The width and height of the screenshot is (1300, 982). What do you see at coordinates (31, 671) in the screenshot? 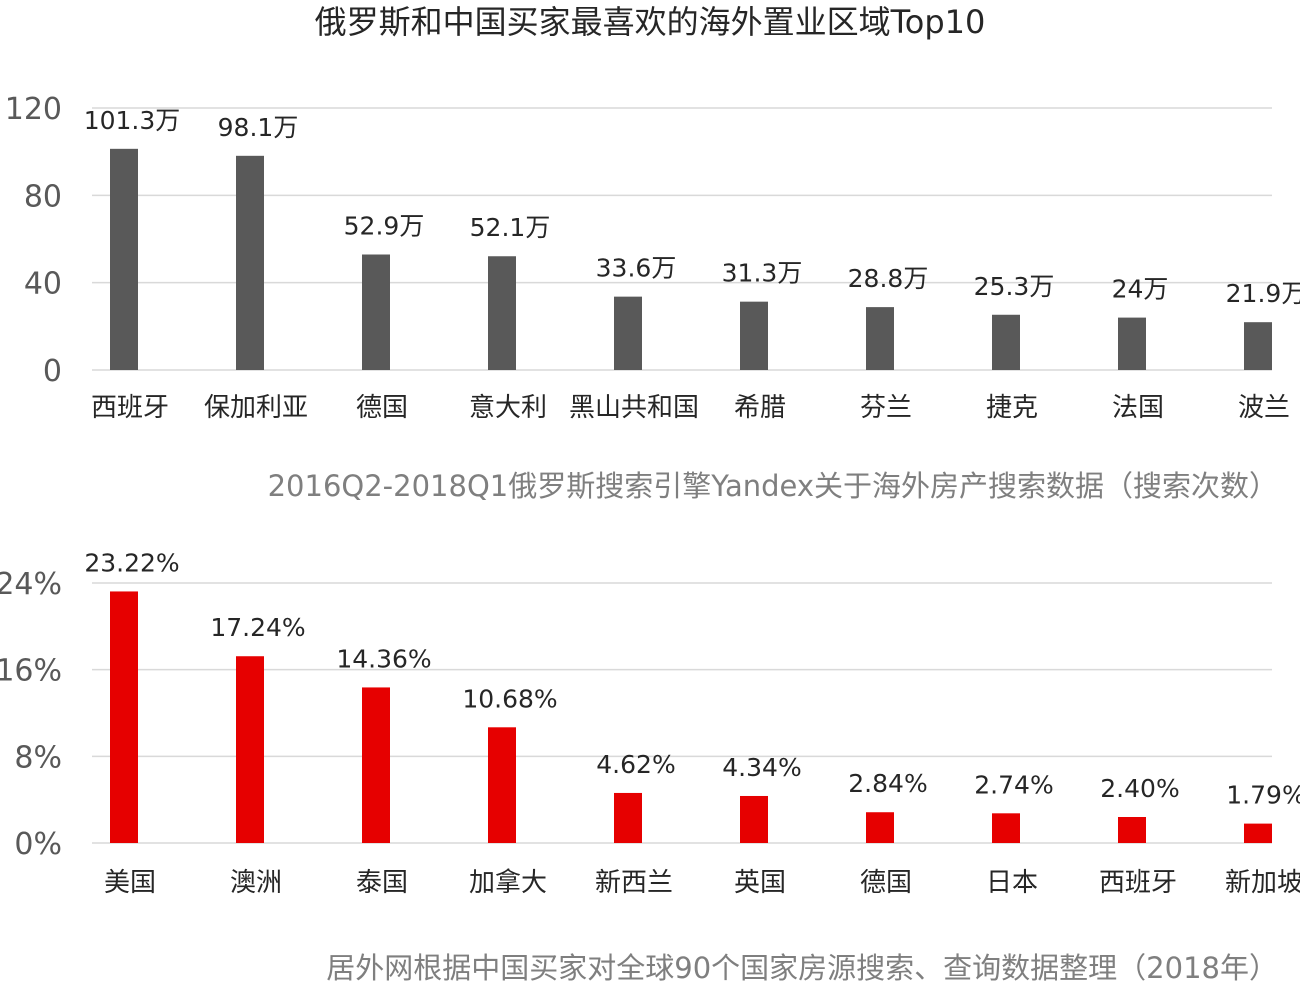
I see `y-tick-label: 16%` at bounding box center [31, 671].